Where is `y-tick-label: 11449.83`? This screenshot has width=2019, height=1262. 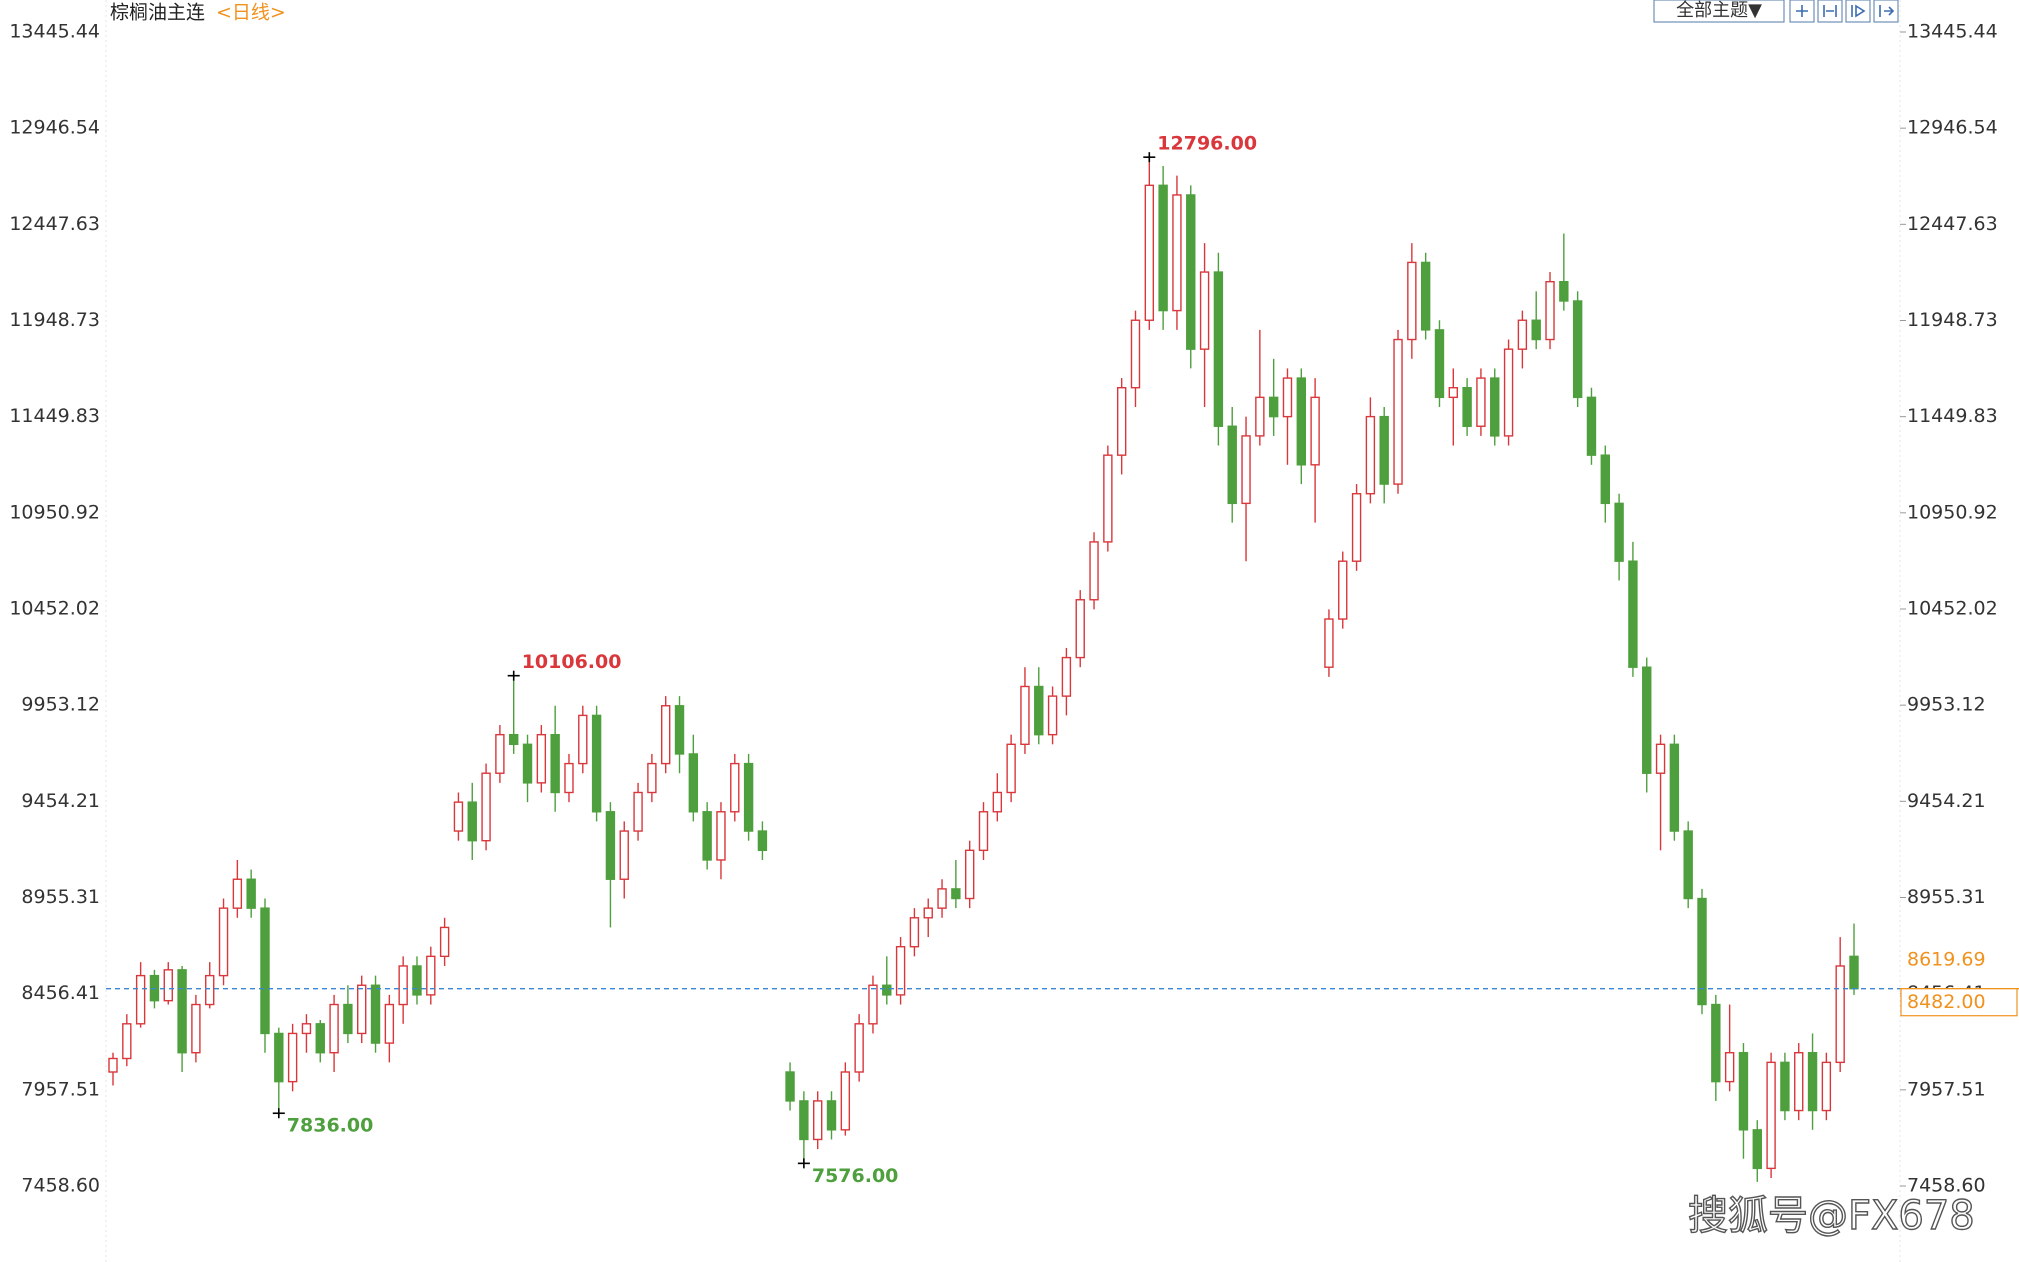 y-tick-label: 11449.83 is located at coordinates (54, 416).